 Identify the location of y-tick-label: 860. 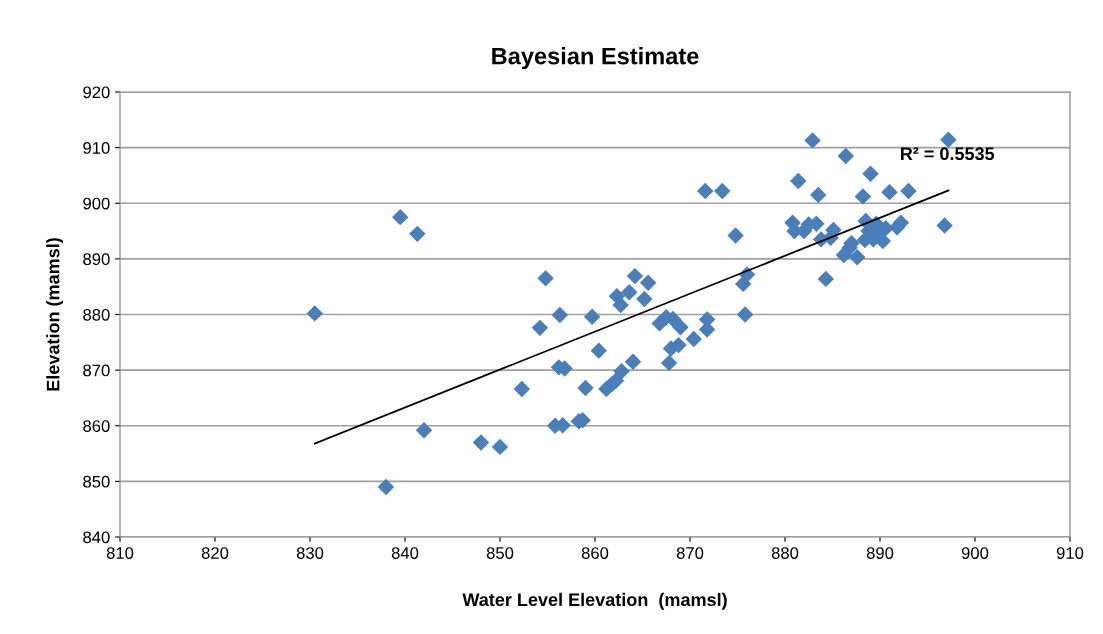
(96, 426).